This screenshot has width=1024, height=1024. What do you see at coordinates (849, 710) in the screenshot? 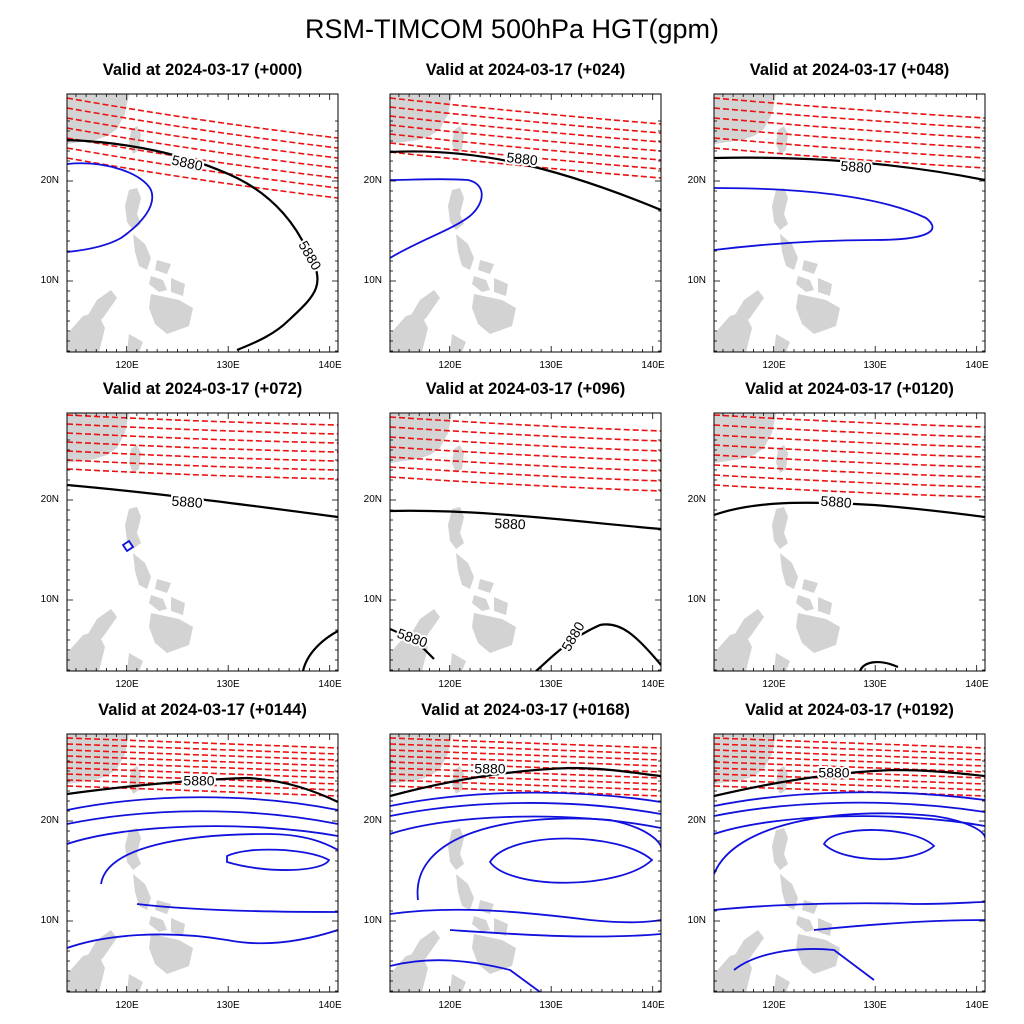
I see `panel-title: Valid at 2024-03-17 (+0192)` at bounding box center [849, 710].